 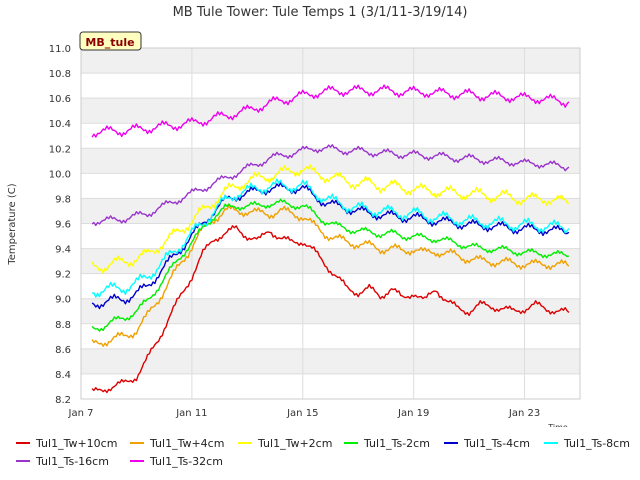 What do you see at coordinates (397, 443) in the screenshot?
I see `legend-label: Tul1_Ts-2cm` at bounding box center [397, 443].